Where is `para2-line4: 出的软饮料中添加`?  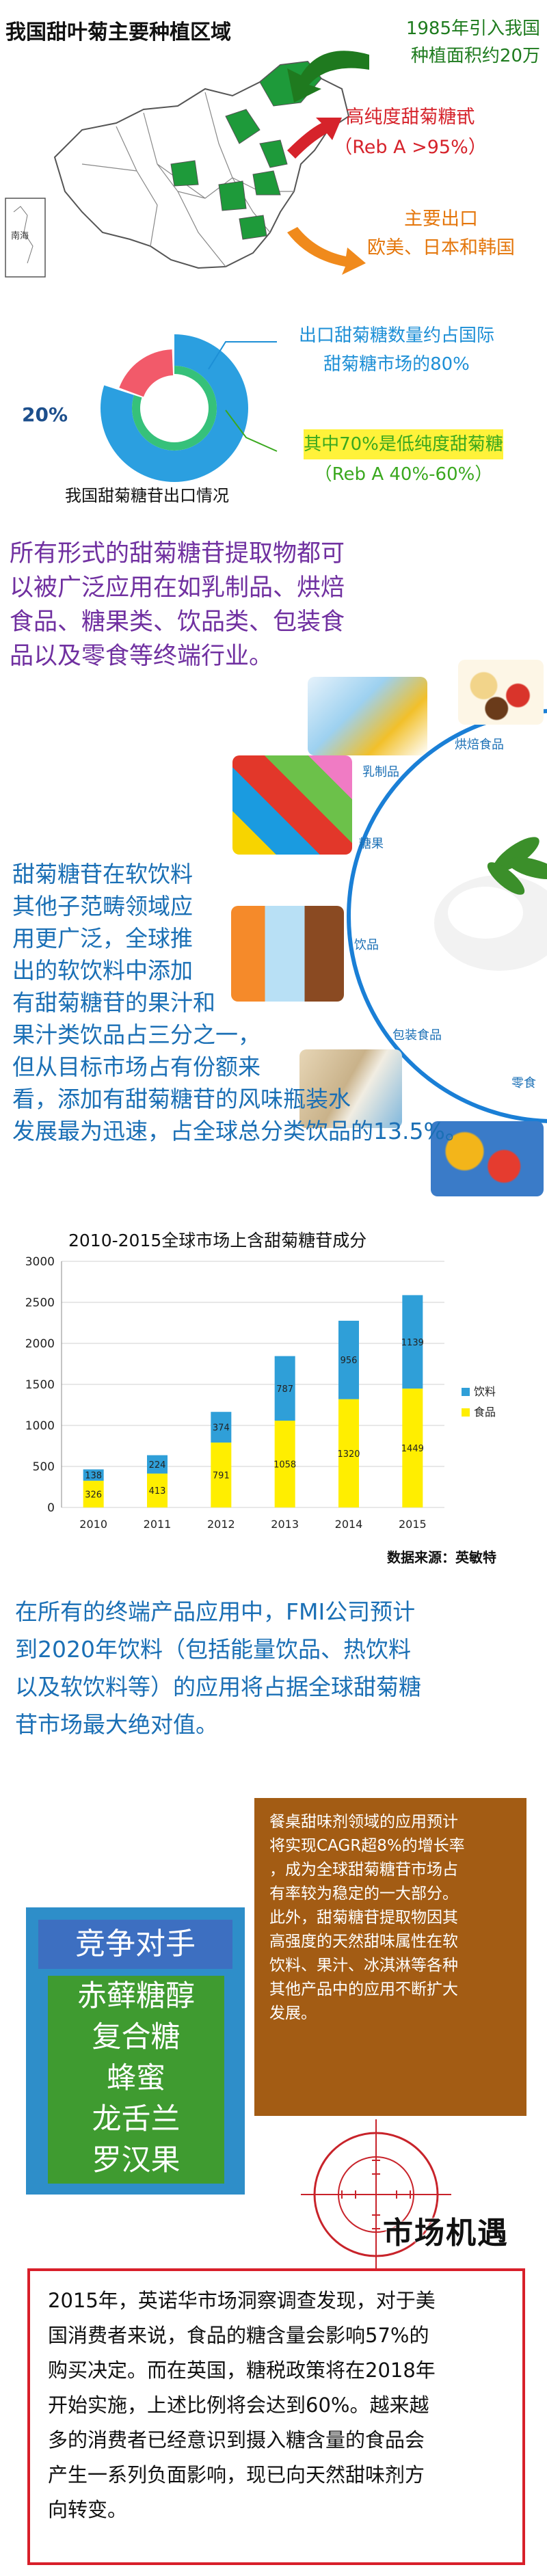 para2-line4: 出的软饮料中添加 is located at coordinates (102, 970).